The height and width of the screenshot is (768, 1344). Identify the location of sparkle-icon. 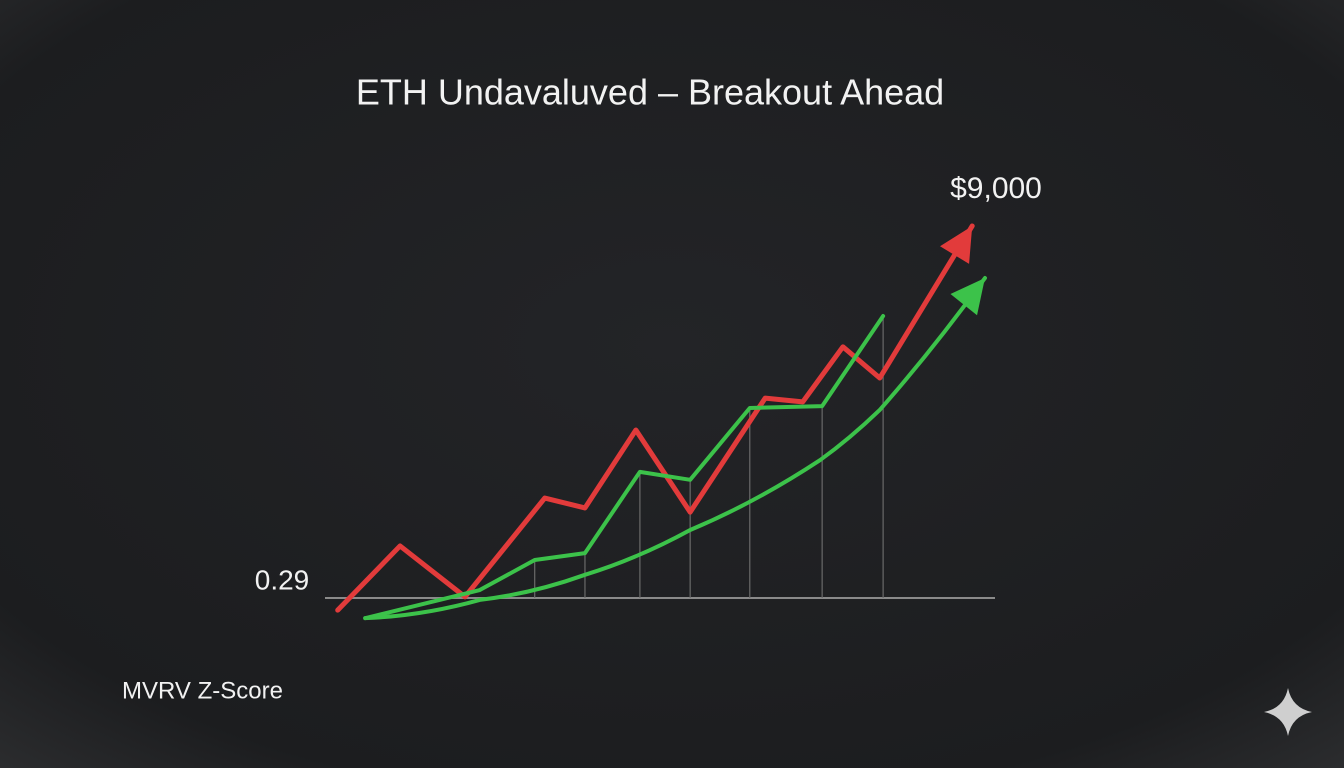
(1288, 712).